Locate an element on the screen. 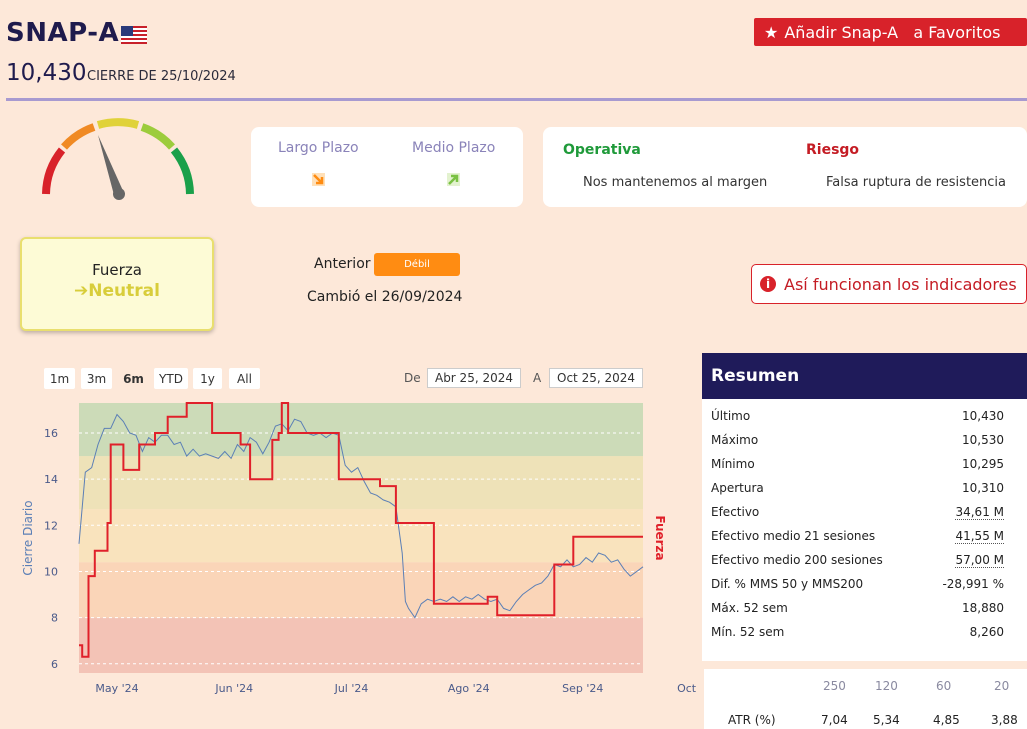 The image size is (1027, 729). summary-row-label: Máx. 52 sem is located at coordinates (749, 608).